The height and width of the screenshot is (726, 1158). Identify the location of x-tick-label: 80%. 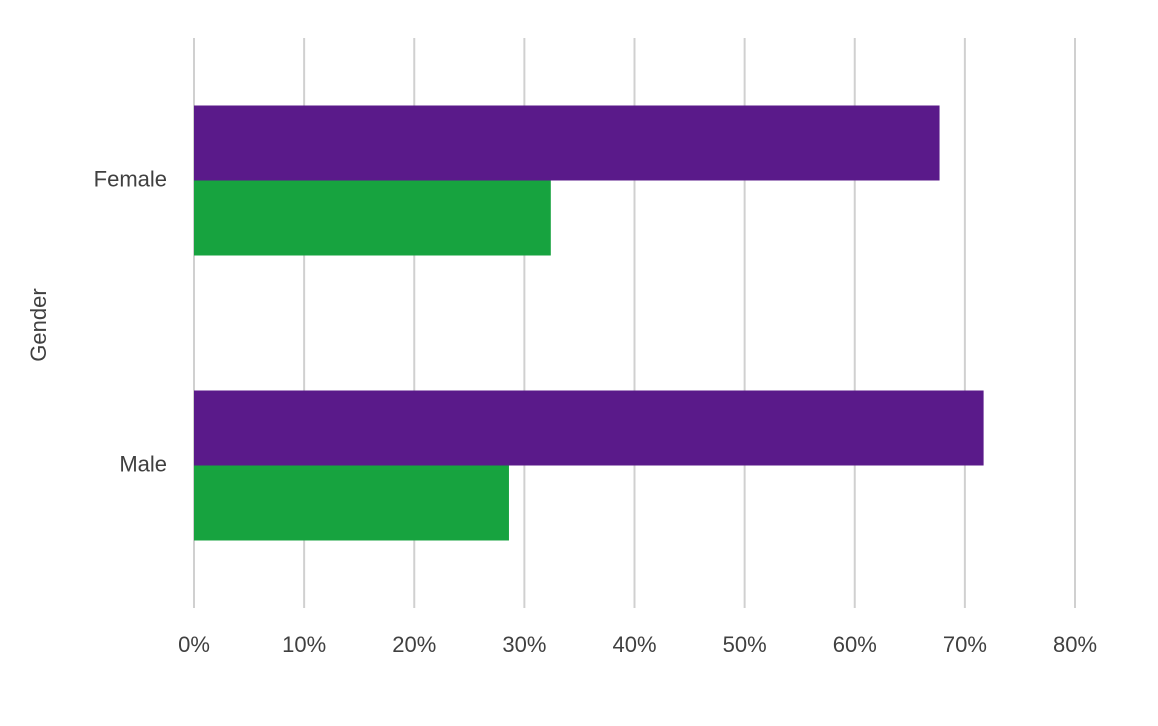
(1075, 644).